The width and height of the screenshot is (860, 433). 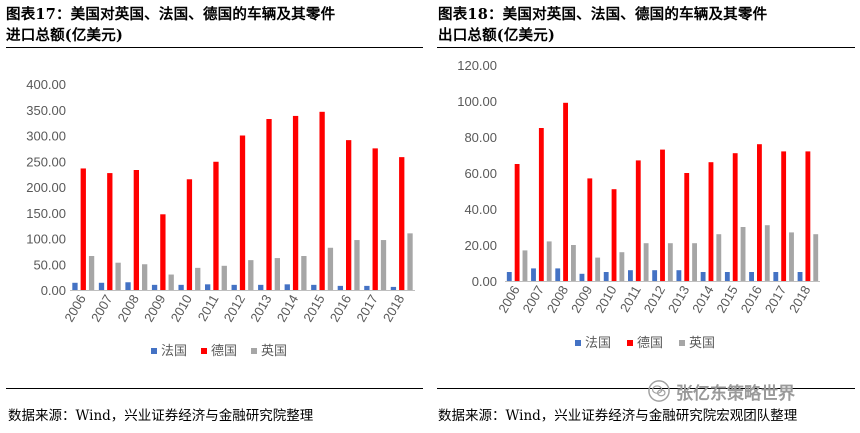 What do you see at coordinates (735, 393) in the screenshot?
I see `watermark-text: 张亿东策略世界` at bounding box center [735, 393].